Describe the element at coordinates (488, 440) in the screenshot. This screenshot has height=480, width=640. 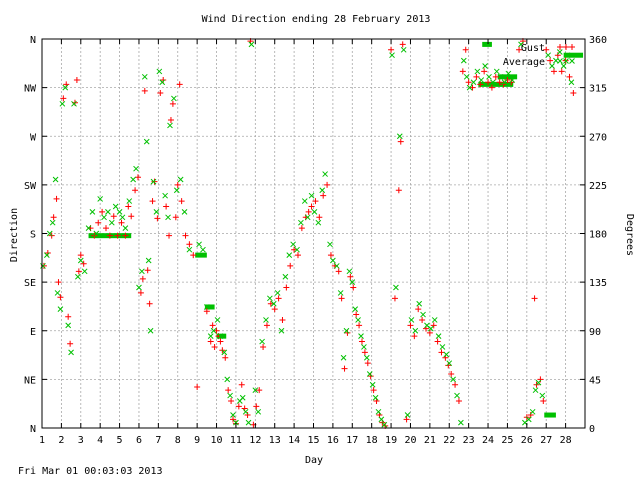
I see `x-tick-label: 24` at that location.